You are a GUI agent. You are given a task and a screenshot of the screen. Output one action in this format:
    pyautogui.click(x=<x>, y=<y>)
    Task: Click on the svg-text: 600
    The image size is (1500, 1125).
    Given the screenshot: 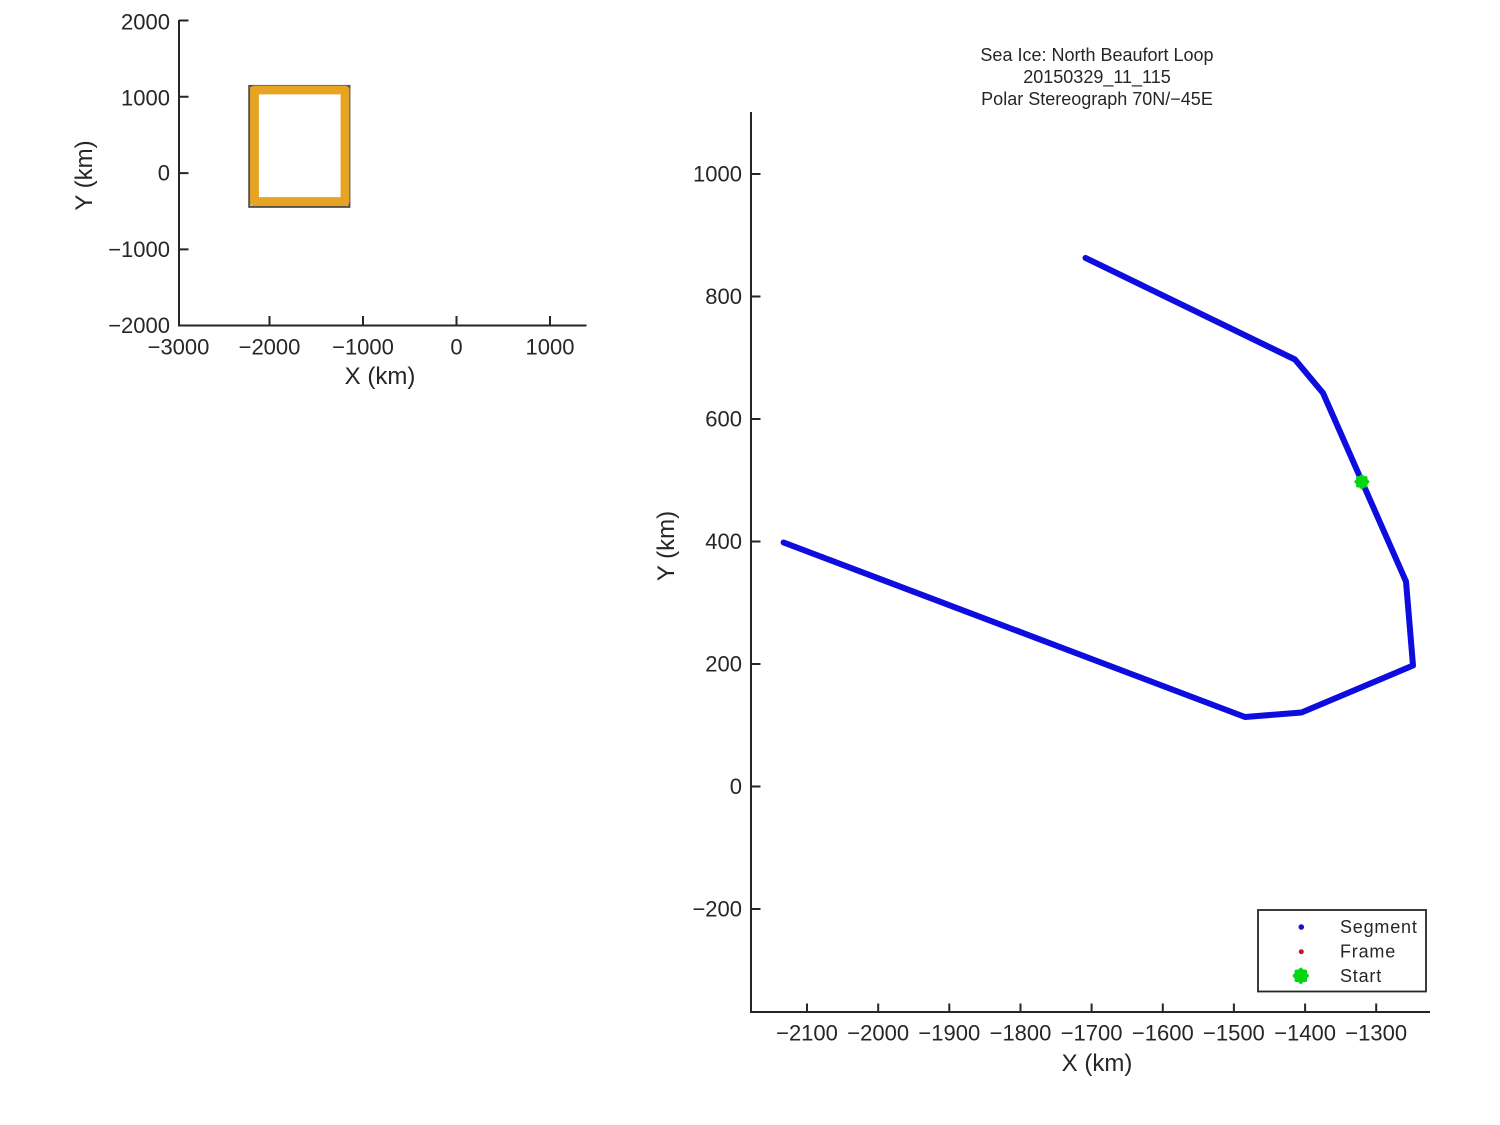 What is the action you would take?
    pyautogui.click(x=723, y=419)
    